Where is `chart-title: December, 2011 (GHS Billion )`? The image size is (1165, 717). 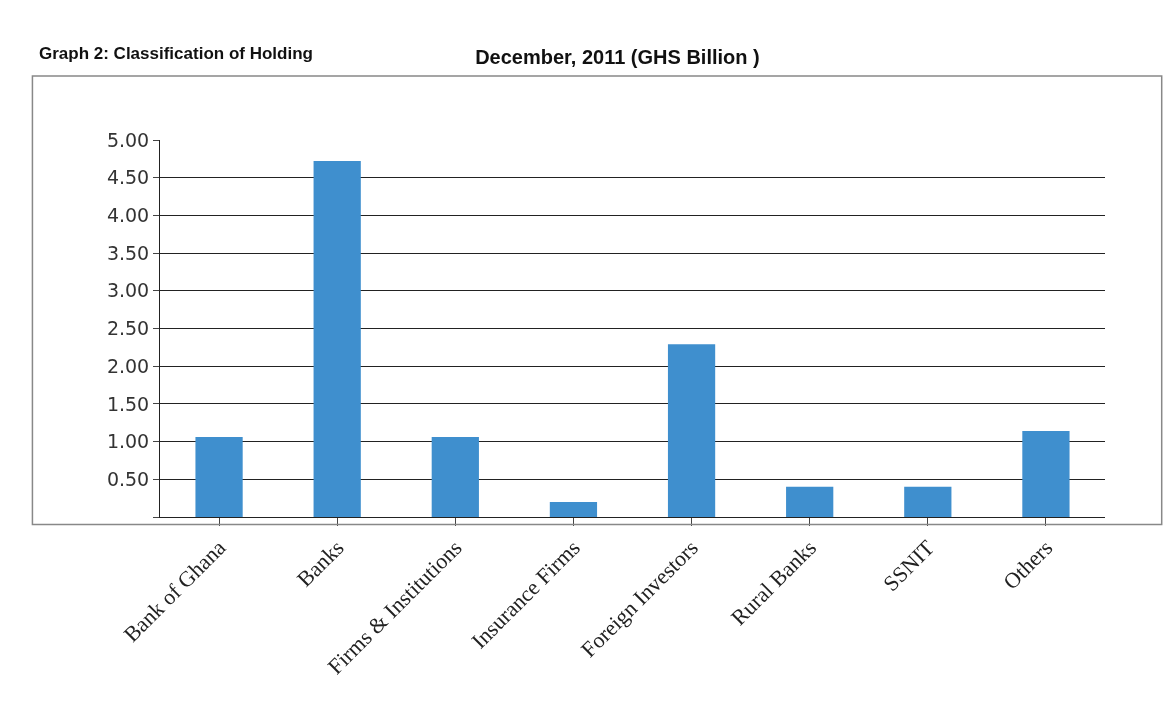
chart-title: December, 2011 (GHS Billion ) is located at coordinates (617, 57).